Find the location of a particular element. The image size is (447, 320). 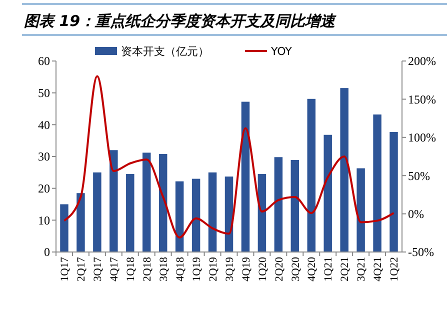

x-tick-label: 4Q19 is located at coordinates (246, 269).